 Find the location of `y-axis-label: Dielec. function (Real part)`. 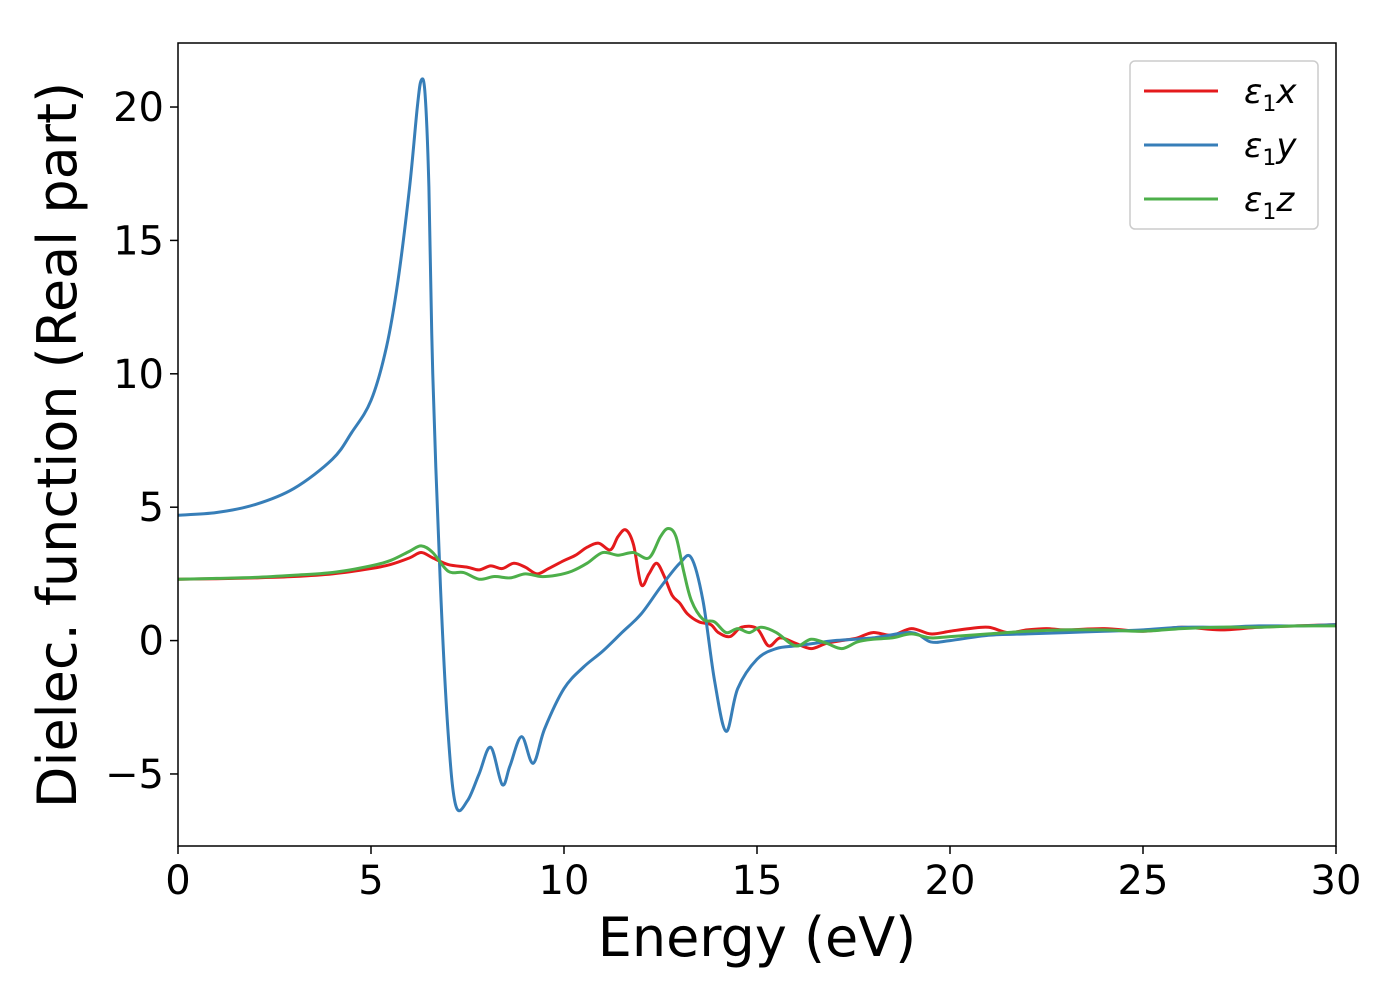

y-axis-label: Dielec. function (Real part) is located at coordinates (57, 445).